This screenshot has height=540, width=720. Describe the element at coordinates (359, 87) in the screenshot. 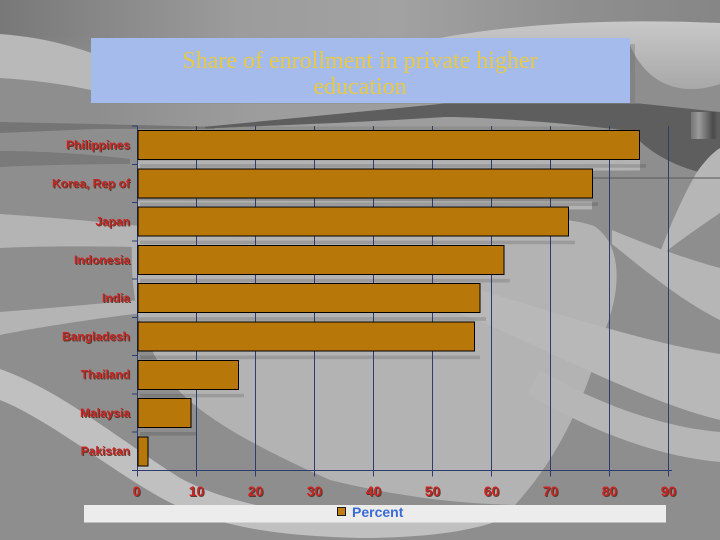

I see `svg-text: education` at that location.